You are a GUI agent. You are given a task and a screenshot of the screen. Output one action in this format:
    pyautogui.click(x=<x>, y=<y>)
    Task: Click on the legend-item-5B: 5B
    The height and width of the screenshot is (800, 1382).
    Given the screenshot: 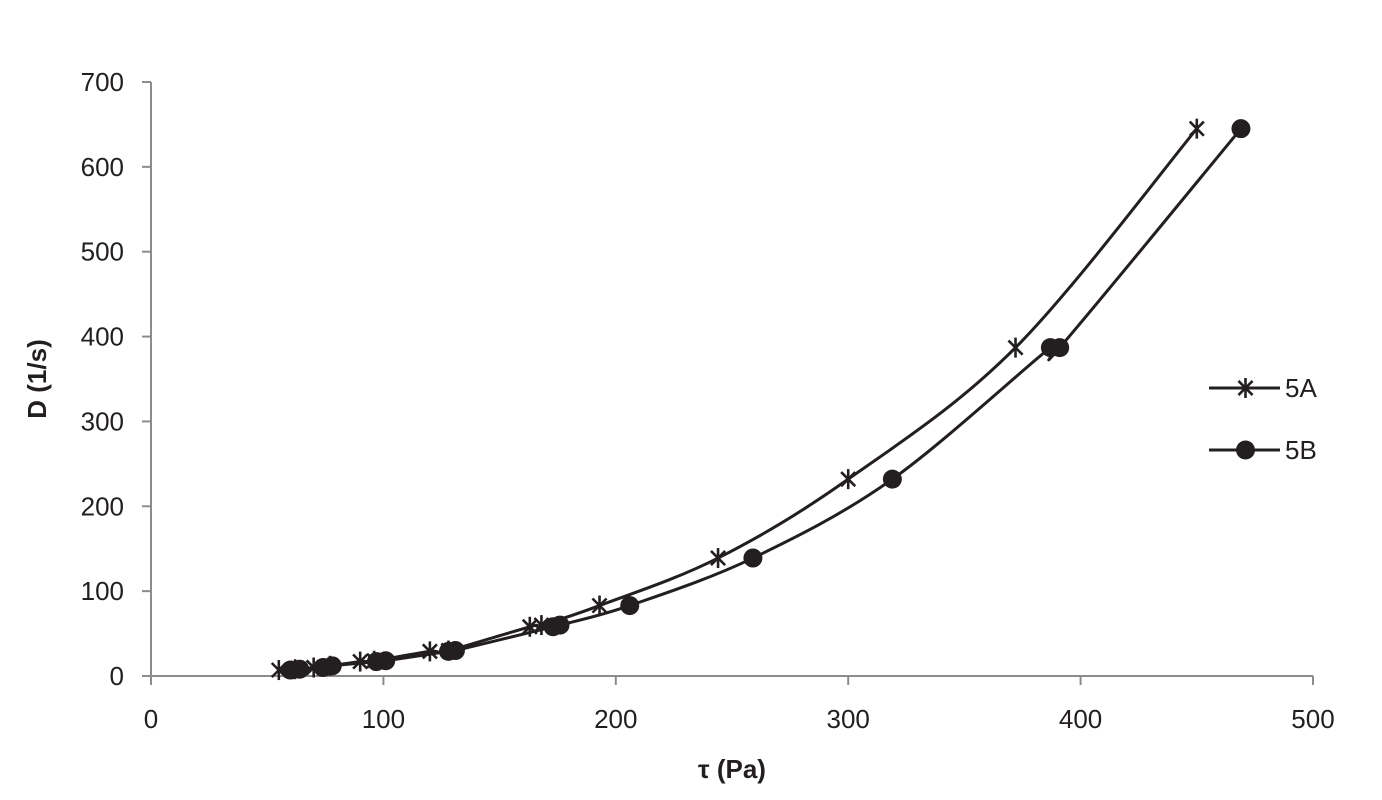 What is the action you would take?
    pyautogui.click(x=1263, y=450)
    